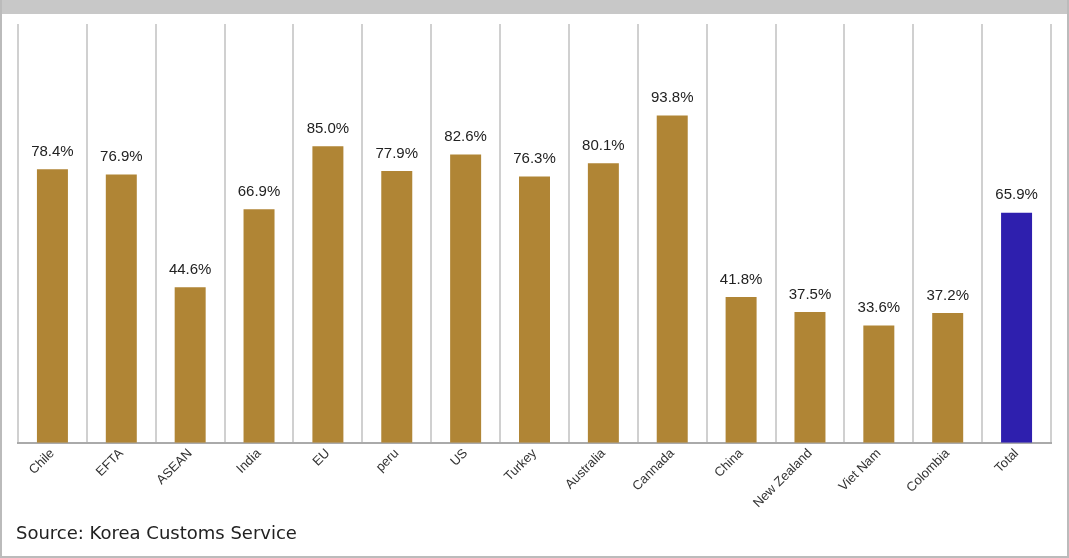 The width and height of the screenshot is (1069, 558). Describe the element at coordinates (603, 144) in the screenshot. I see `data-label: 80.1%` at that location.